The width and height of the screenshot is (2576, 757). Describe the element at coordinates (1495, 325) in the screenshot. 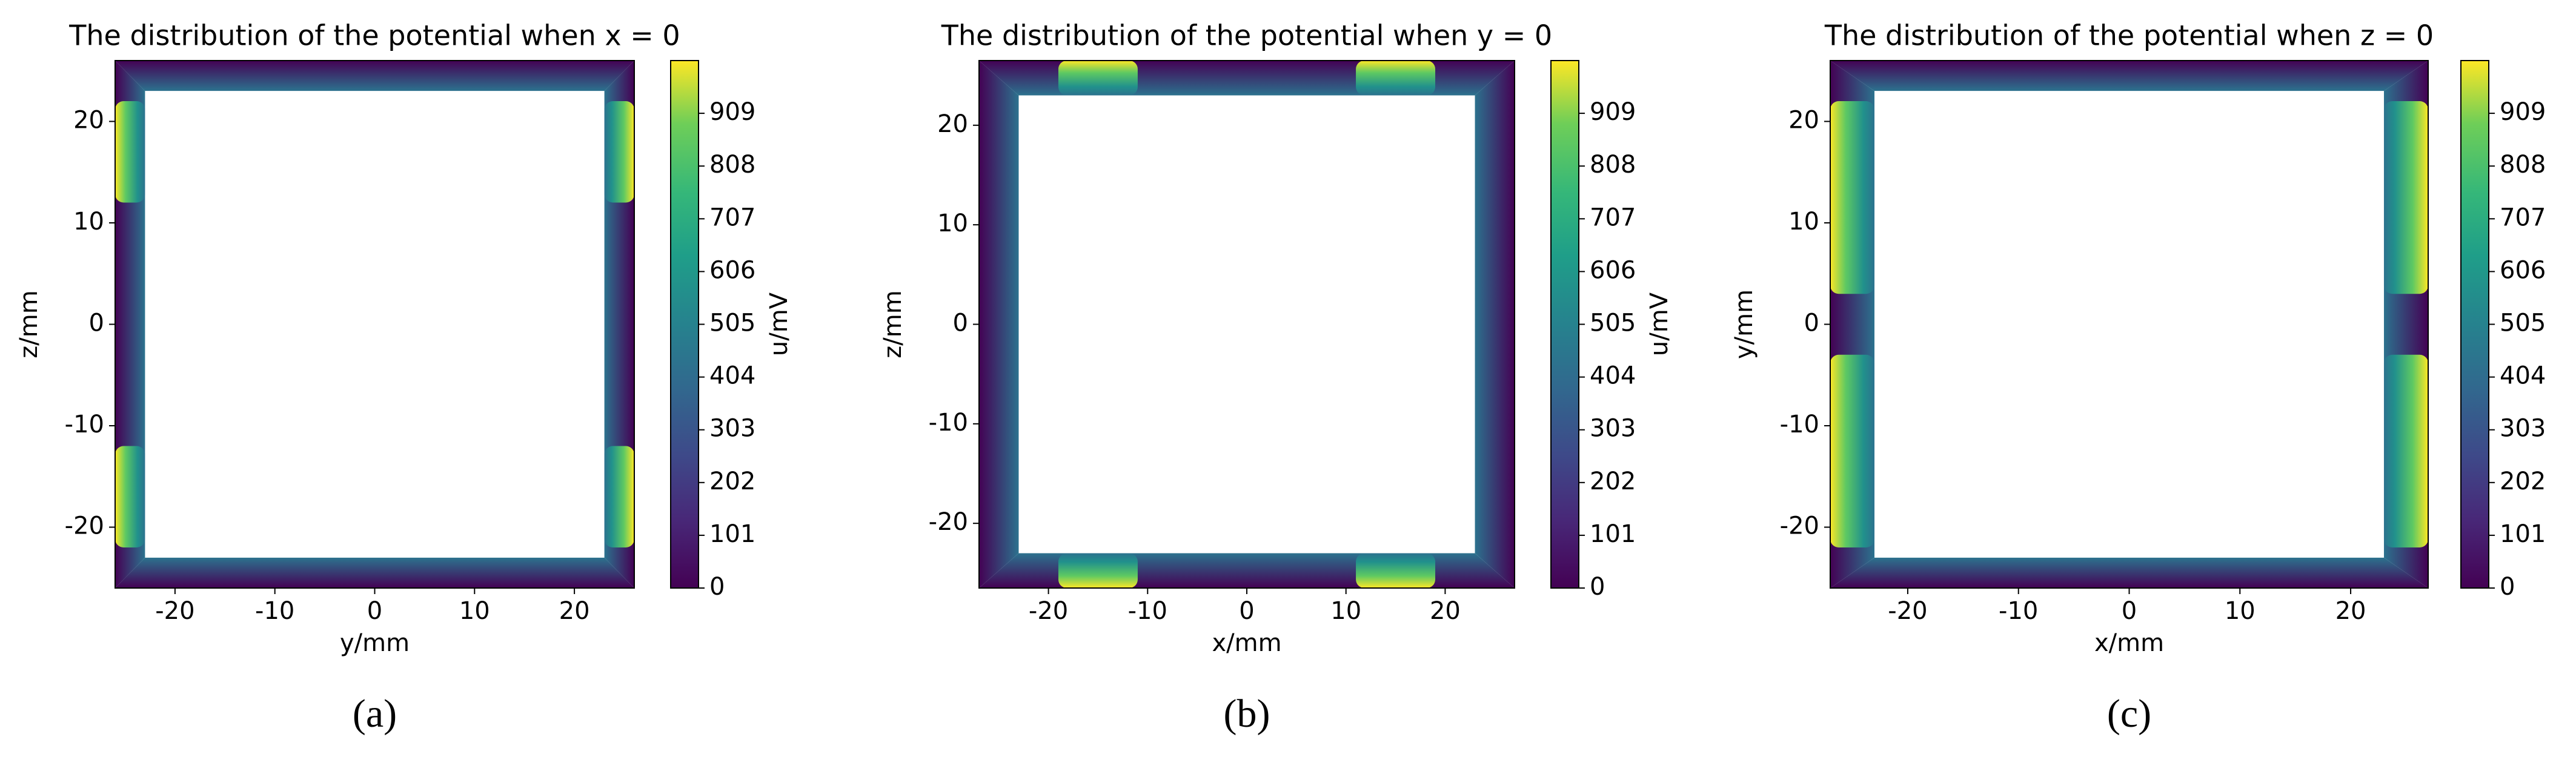

I see `field-right` at that location.